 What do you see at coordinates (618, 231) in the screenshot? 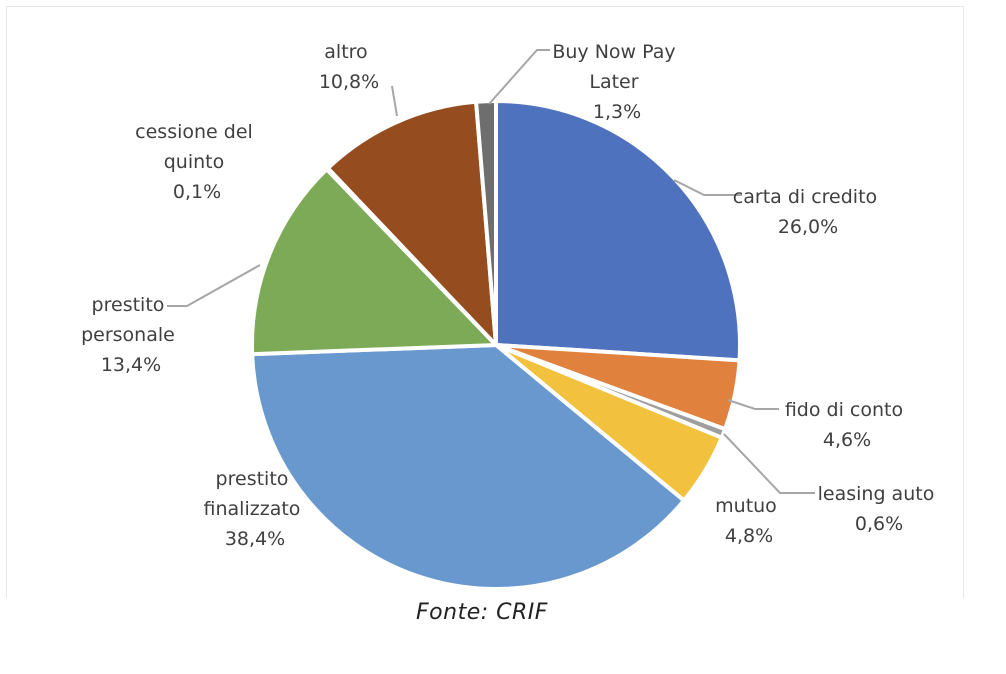
I see `pie-slice-carta-di-credito` at bounding box center [618, 231].